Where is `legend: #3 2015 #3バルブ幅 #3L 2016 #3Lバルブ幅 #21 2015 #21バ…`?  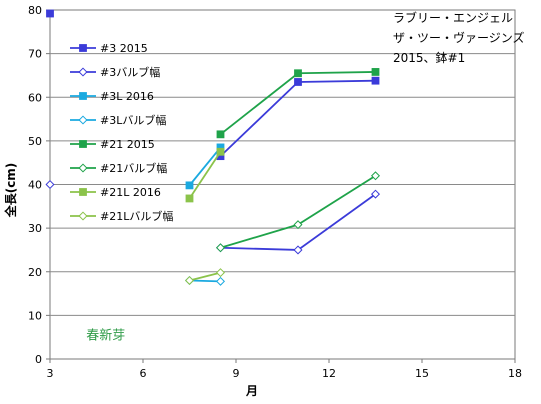
legend: #3 2015 #3バルブ幅 #3L 2016 #3Lバルブ幅 #21 2015 #21バ… is located at coordinates (121, 132).